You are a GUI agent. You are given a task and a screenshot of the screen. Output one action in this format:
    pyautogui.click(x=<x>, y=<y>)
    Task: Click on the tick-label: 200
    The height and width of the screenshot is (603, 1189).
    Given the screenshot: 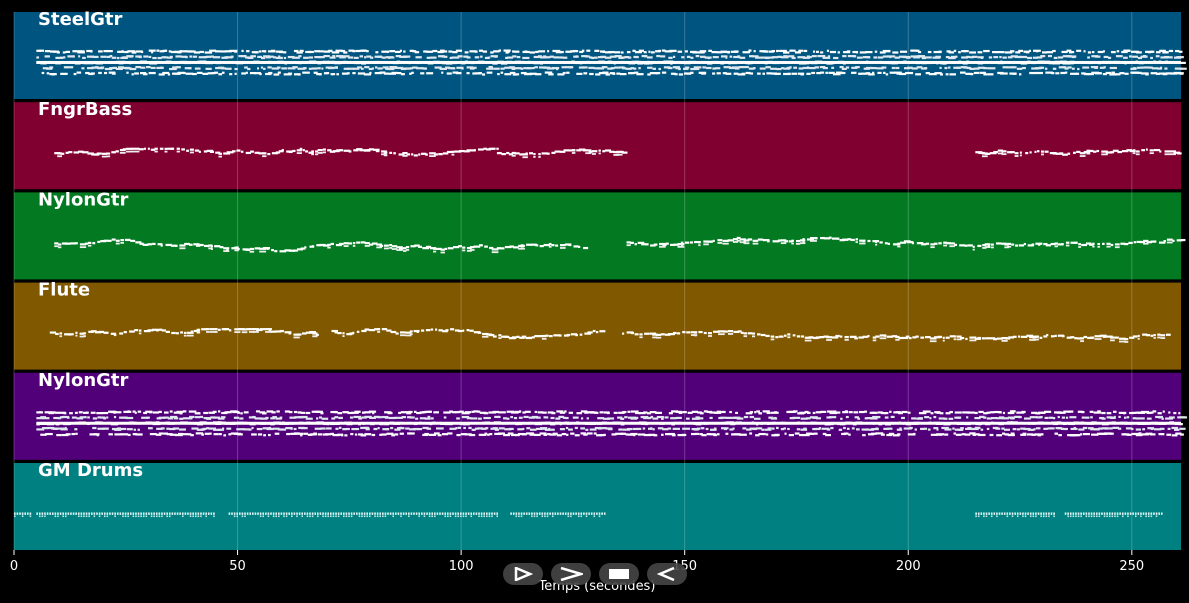 What is the action you would take?
    pyautogui.click(x=908, y=566)
    